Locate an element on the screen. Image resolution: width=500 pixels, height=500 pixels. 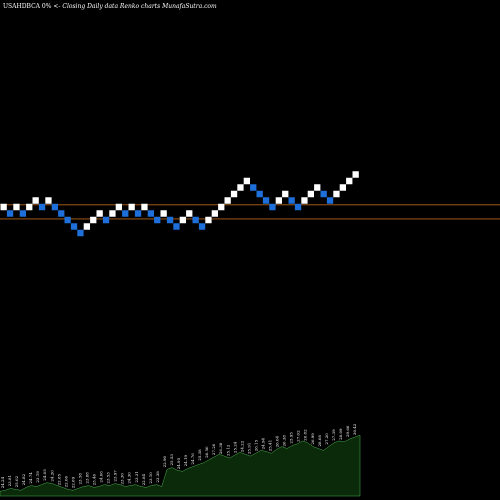
volume-label: 26.99 is located at coordinates (312, 439).